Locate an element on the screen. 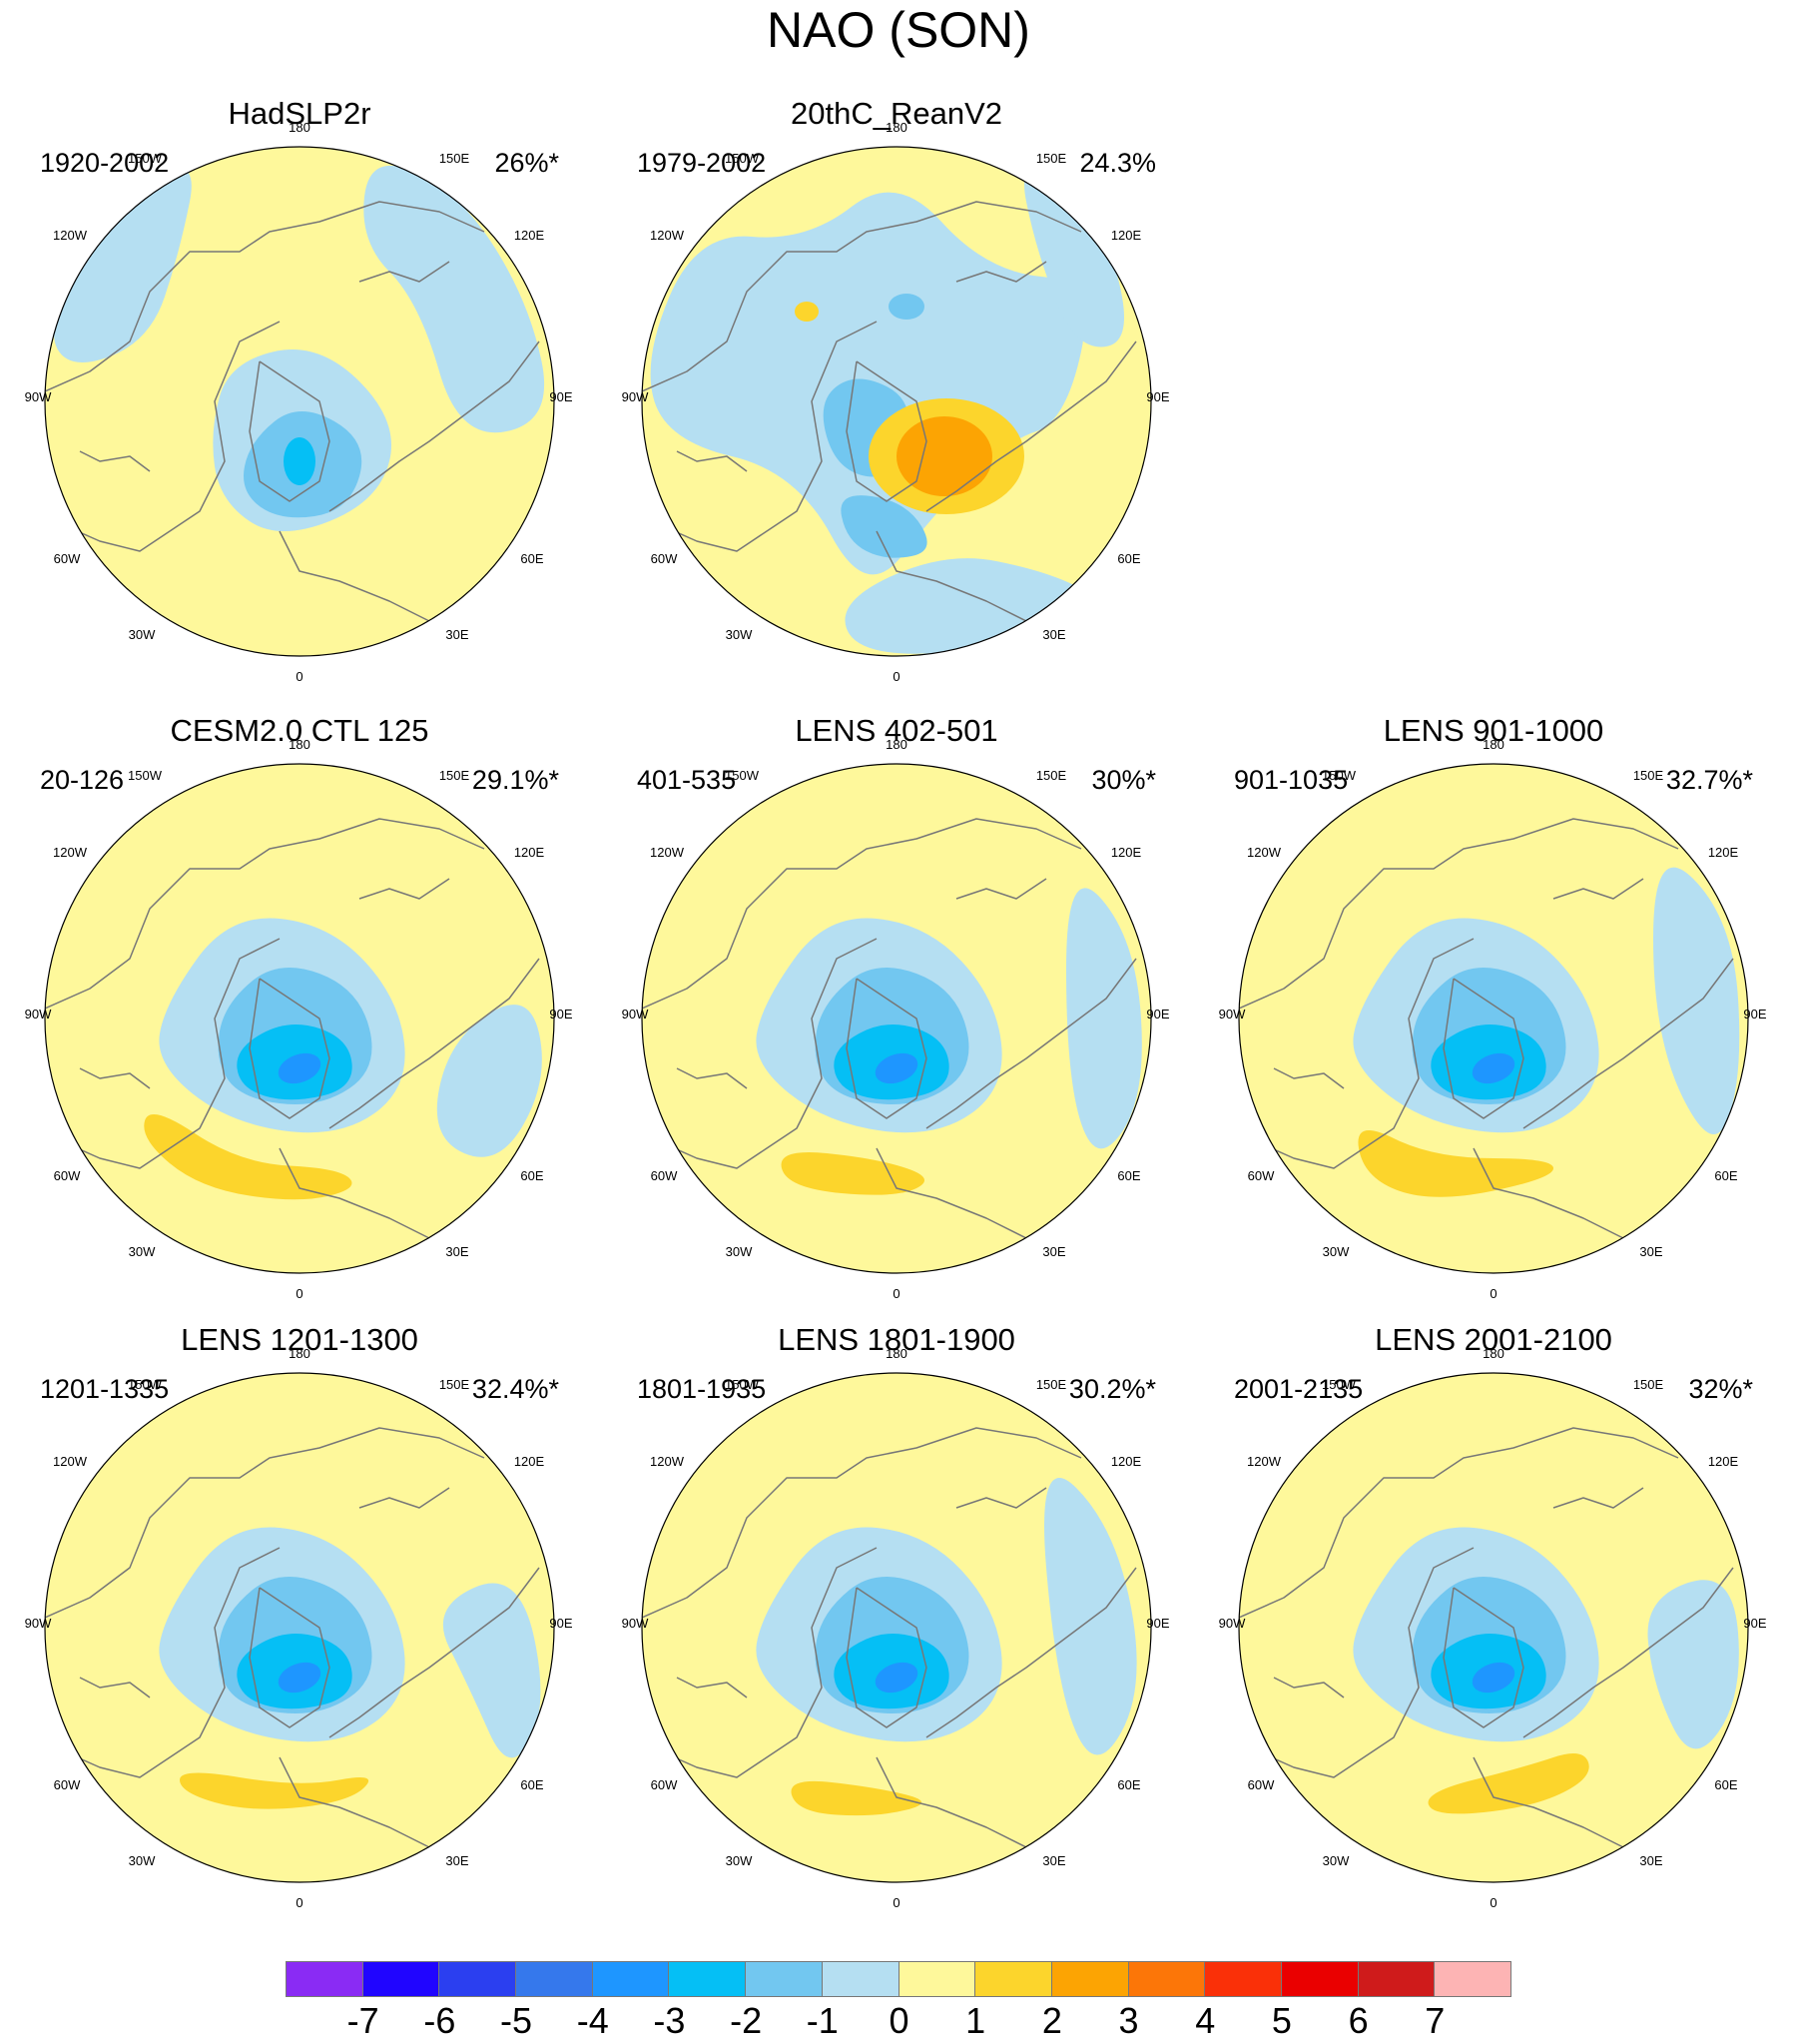 The height and width of the screenshot is (2044, 1797). panel-title: LENS 2001-2100 is located at coordinates (1493, 1339).